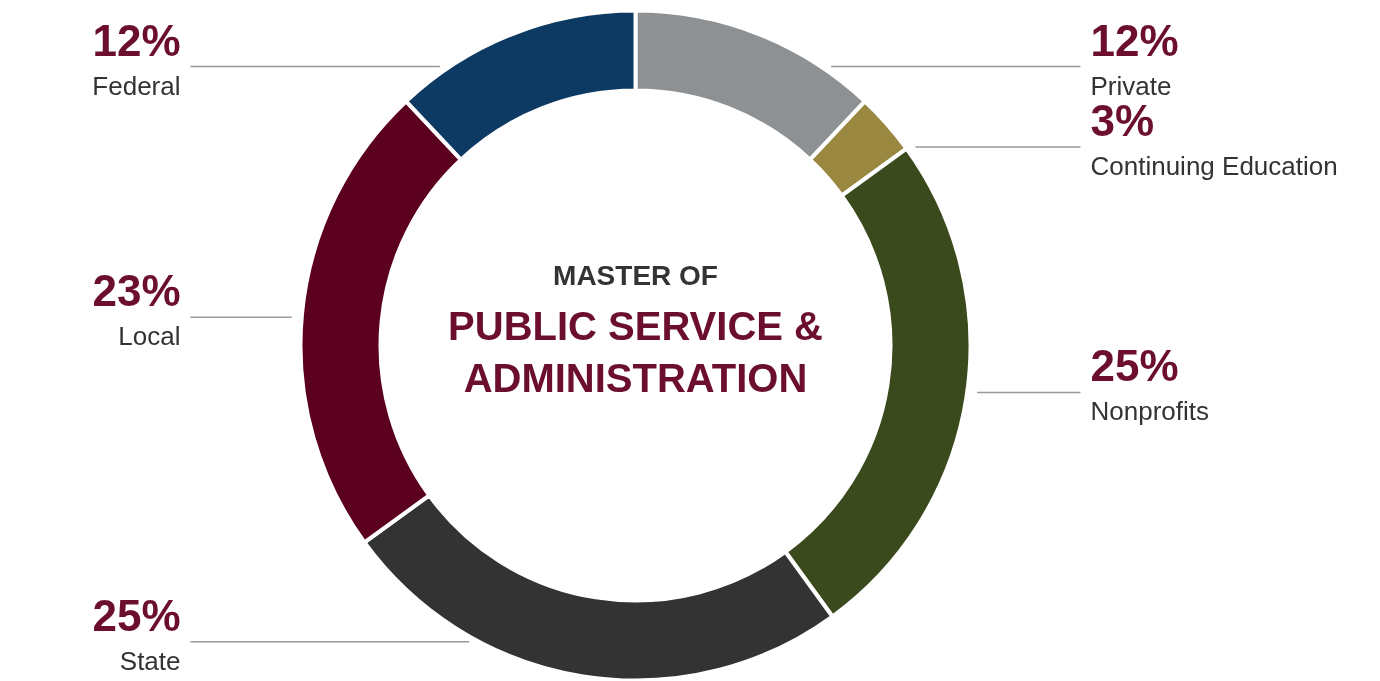  What do you see at coordinates (136, 85) in the screenshot?
I see `slice-label: Federal` at bounding box center [136, 85].